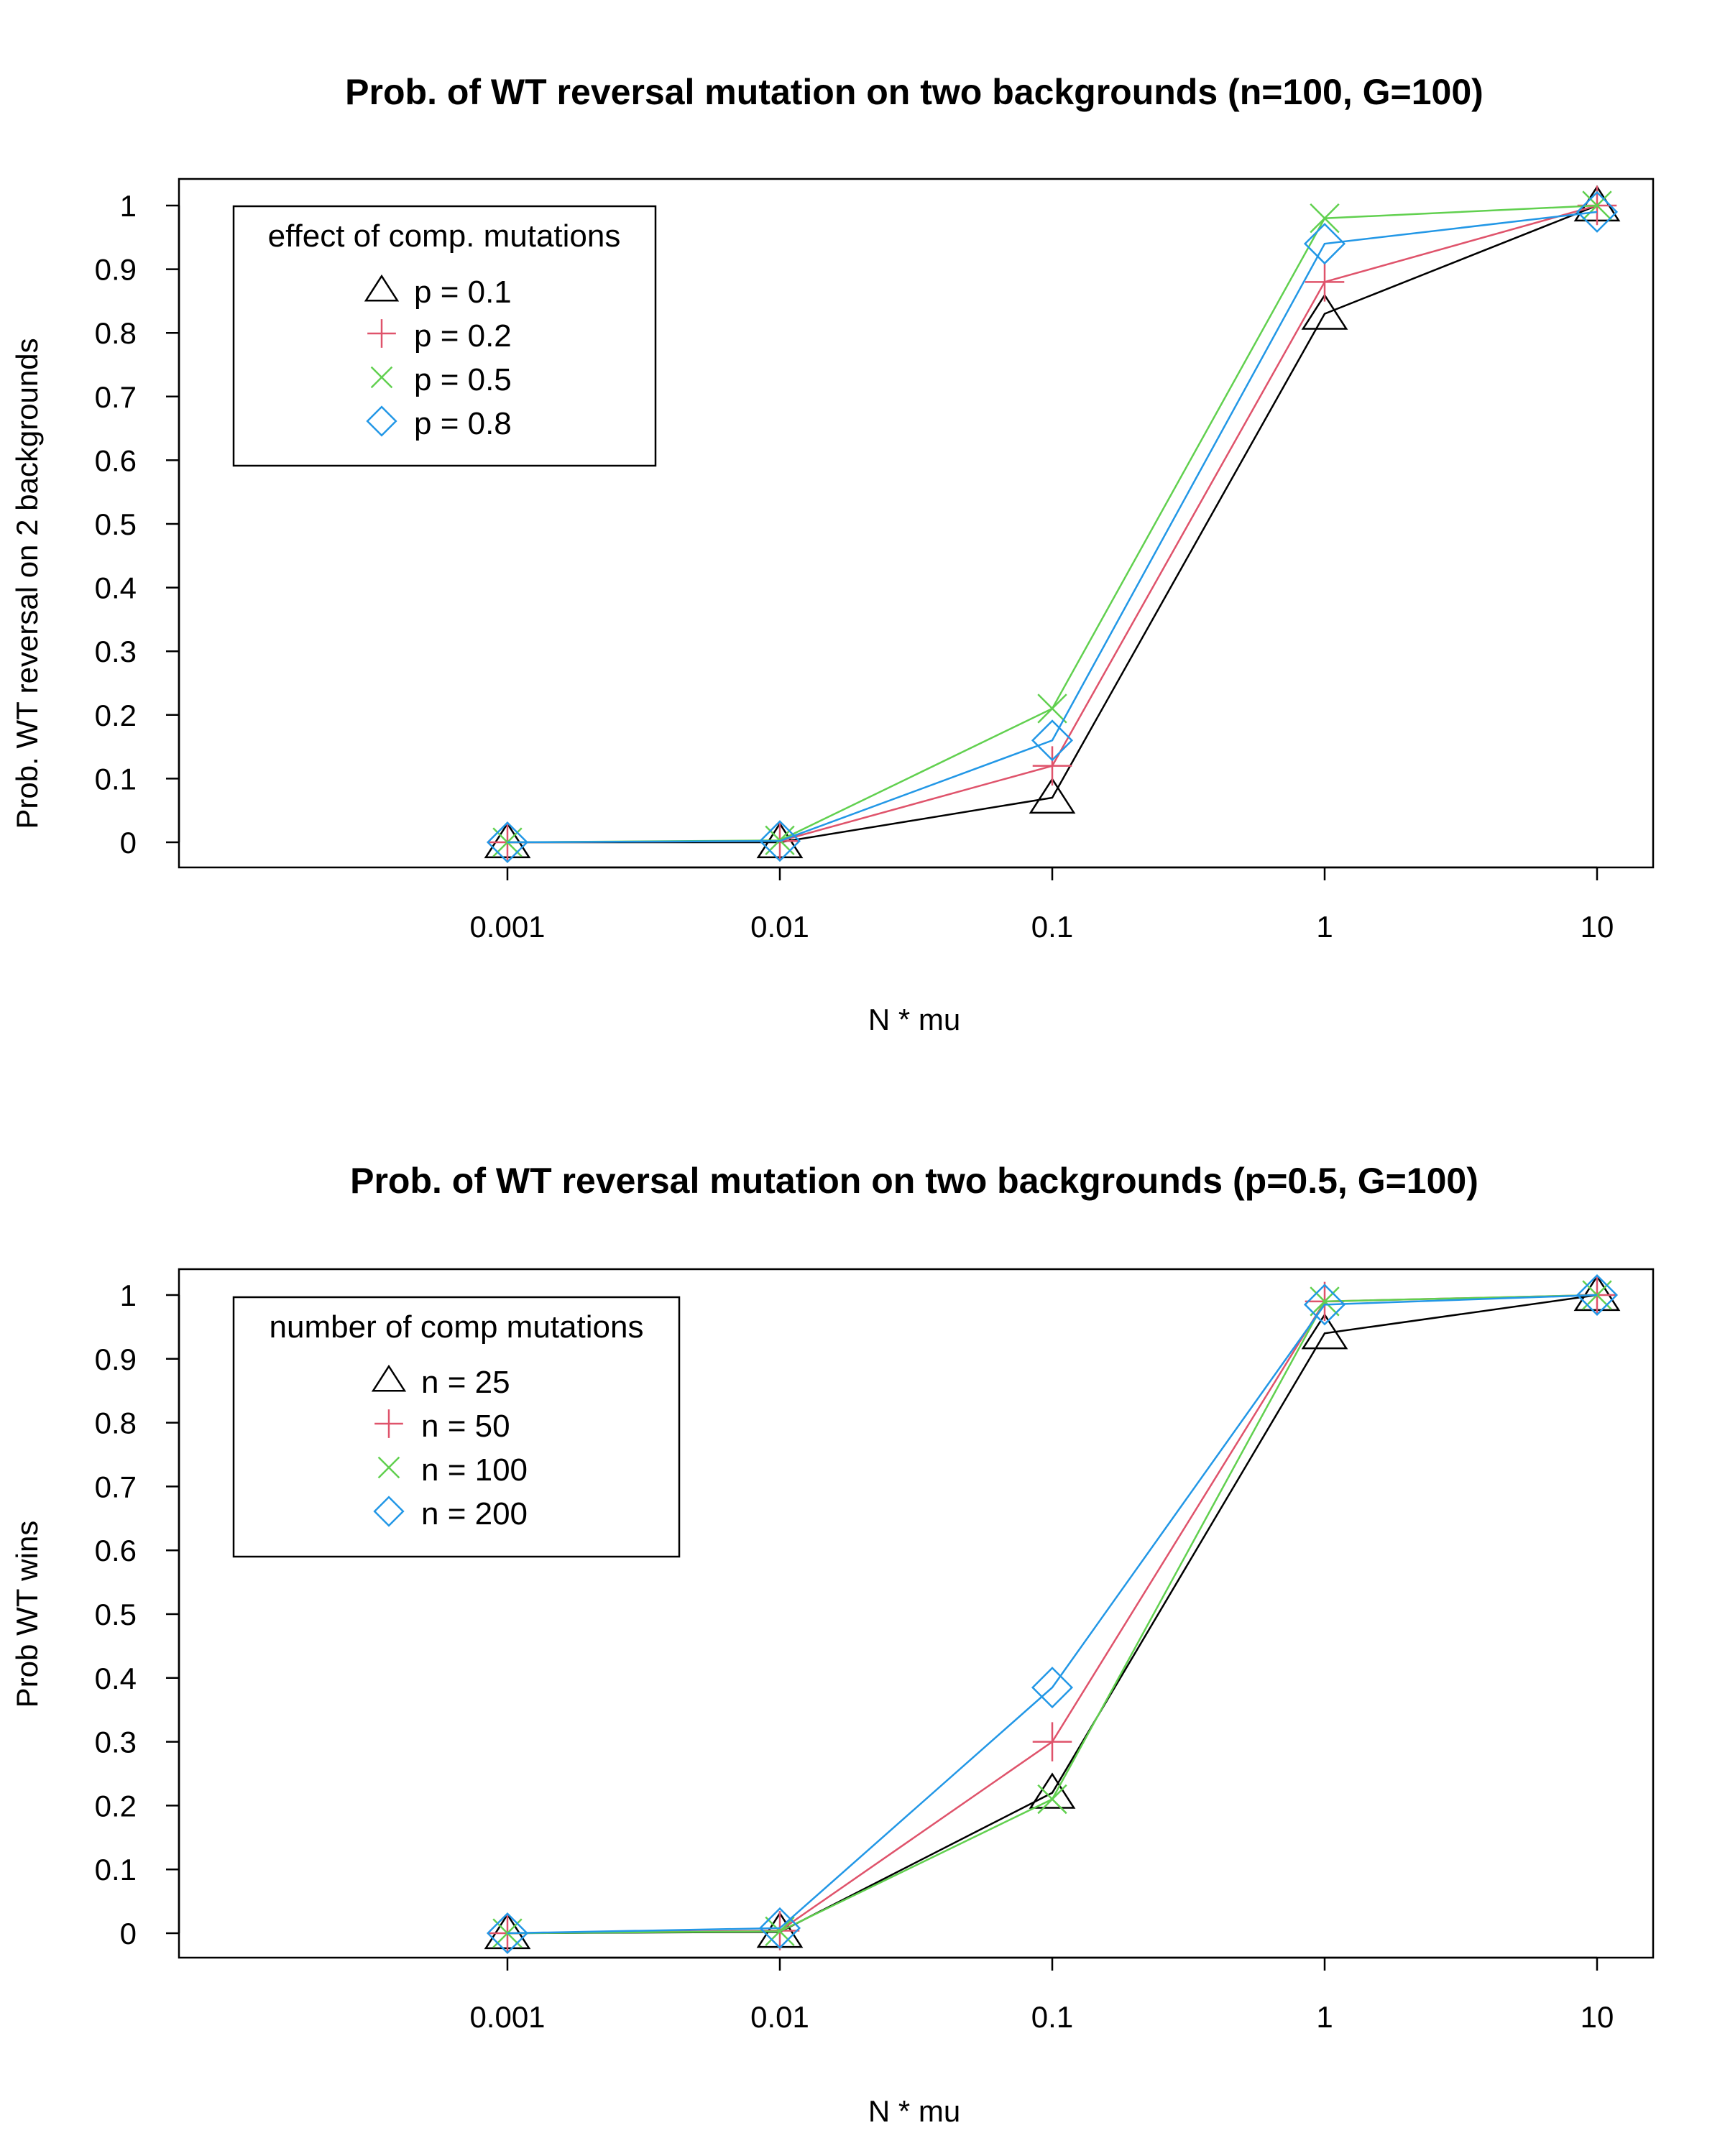 The image size is (1725, 2156). I want to click on legend-label: n = 100, so click(474, 1470).